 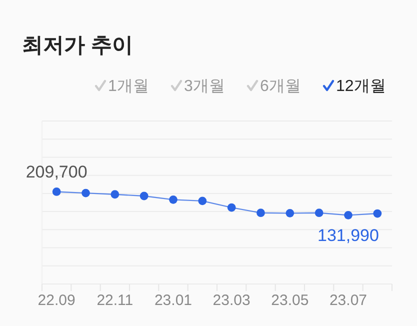 What do you see at coordinates (348, 236) in the screenshot?
I see `data-label: 131,990` at bounding box center [348, 236].